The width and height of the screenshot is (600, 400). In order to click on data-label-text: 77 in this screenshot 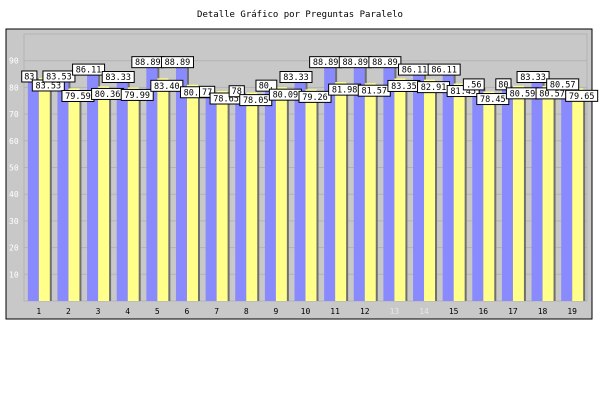, I will do `click(207, 93)`.